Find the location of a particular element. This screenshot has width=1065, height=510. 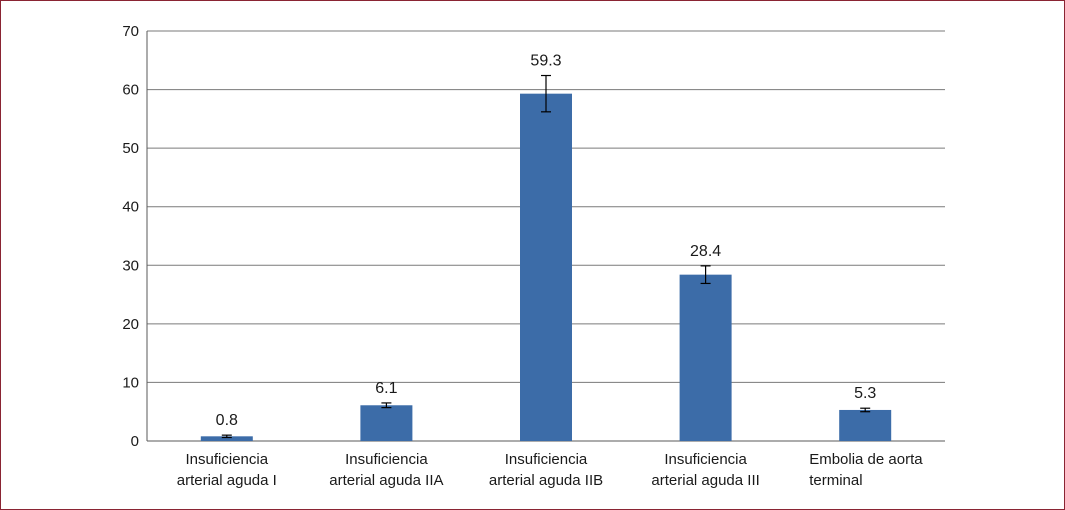

y-tick-label-50: 50 is located at coordinates (130, 148).